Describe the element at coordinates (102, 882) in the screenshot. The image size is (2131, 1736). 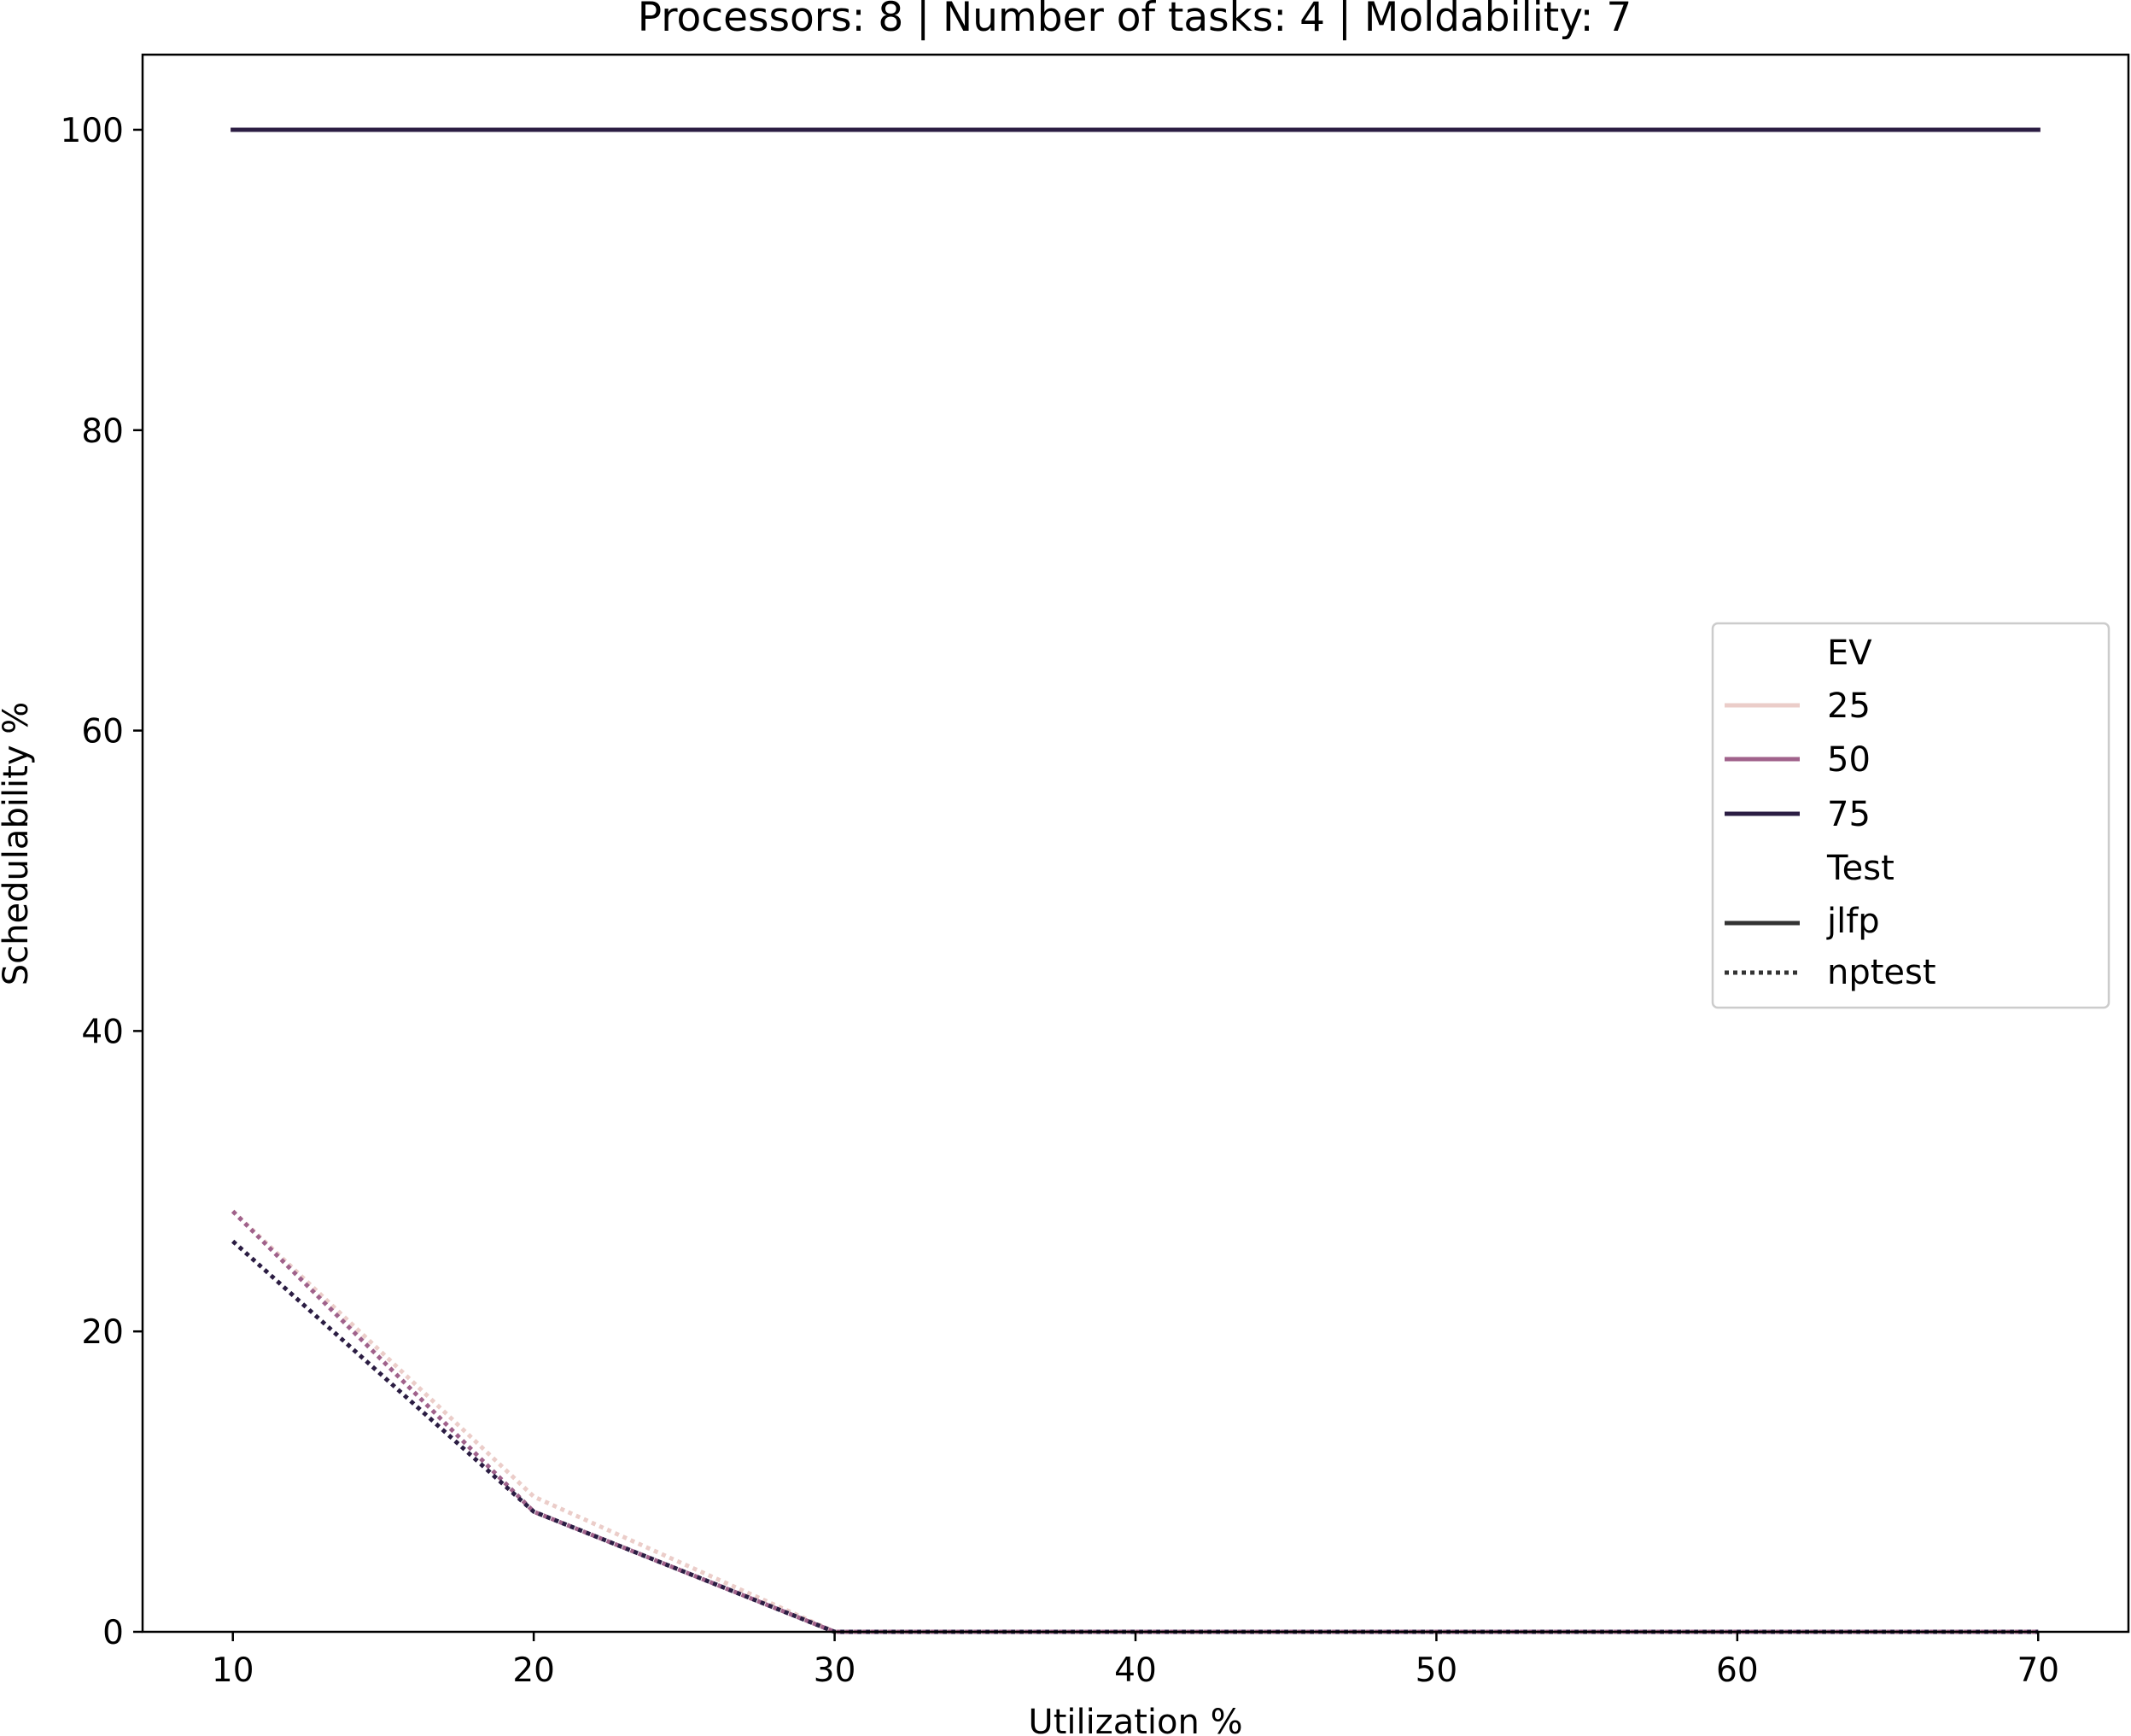
I see `y-axis: 0 20 40 60 80 100` at that location.